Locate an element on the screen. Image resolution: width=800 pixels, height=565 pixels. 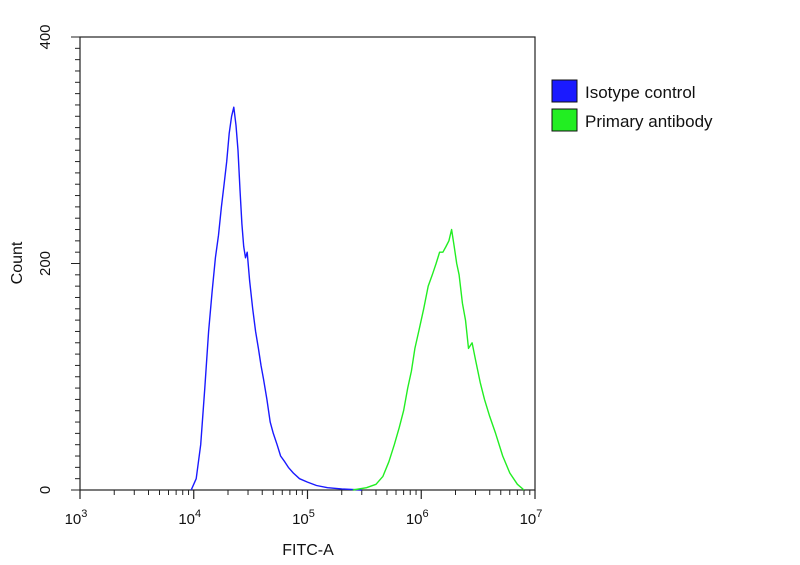
legend: Isotype control Primary antibody is located at coordinates (632, 105).